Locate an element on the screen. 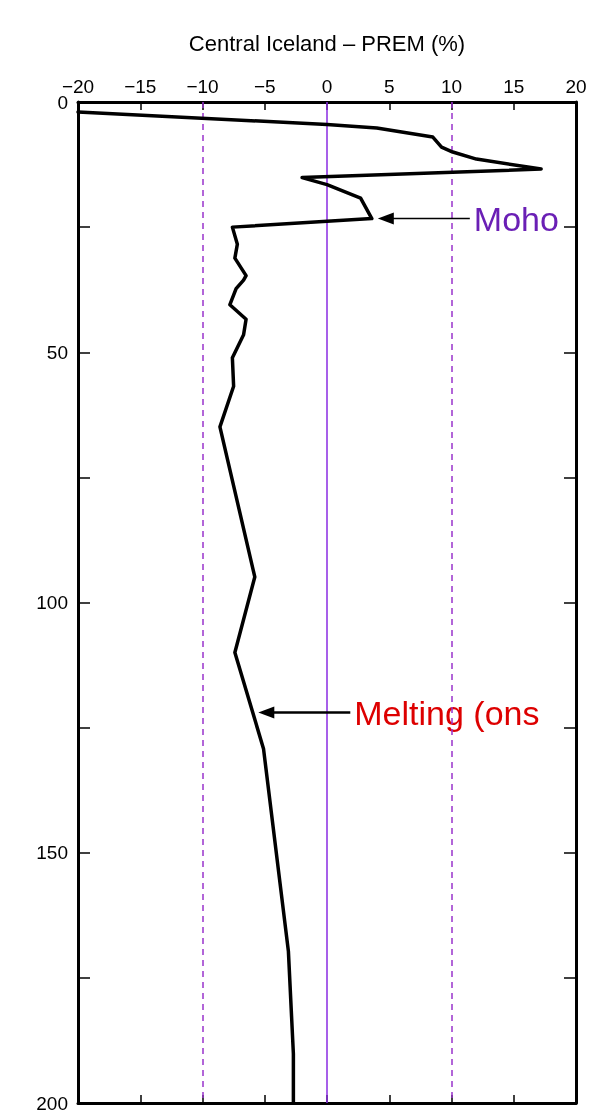 The image size is (595, 1117). x-axis-title: Central Iceland – PREM (%) is located at coordinates (327, 43).